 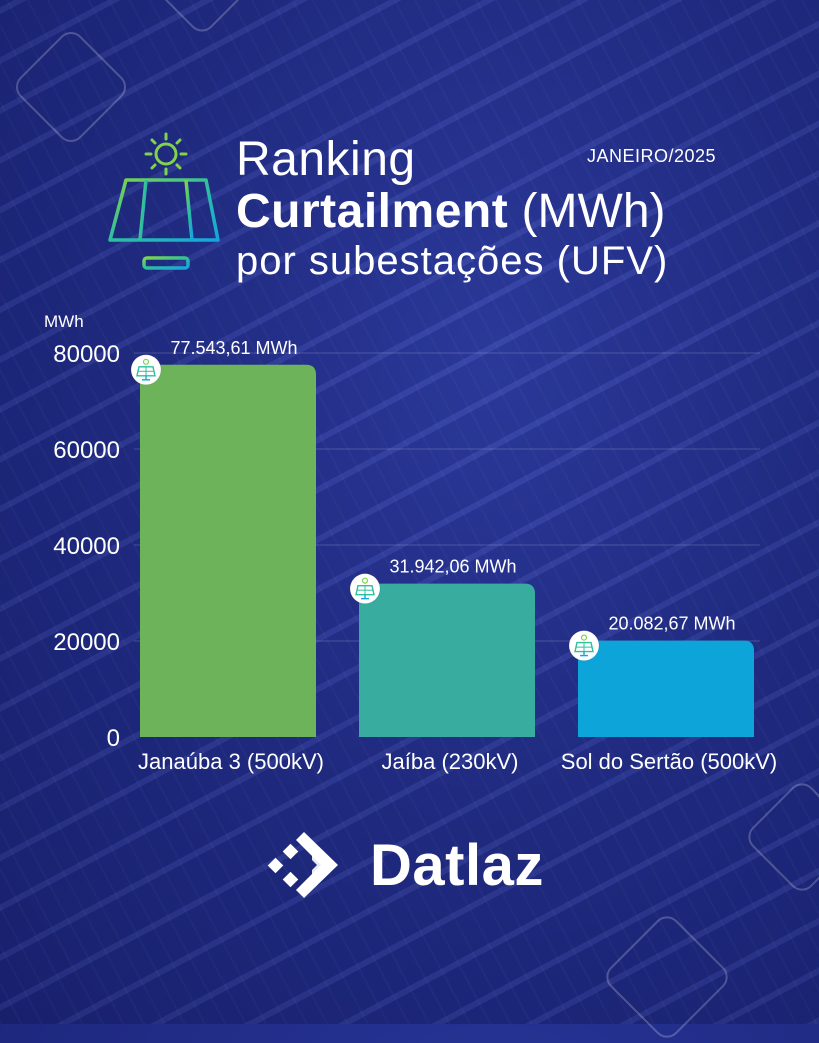 I want to click on solar-panel-sun-icon, so click(x=164, y=201).